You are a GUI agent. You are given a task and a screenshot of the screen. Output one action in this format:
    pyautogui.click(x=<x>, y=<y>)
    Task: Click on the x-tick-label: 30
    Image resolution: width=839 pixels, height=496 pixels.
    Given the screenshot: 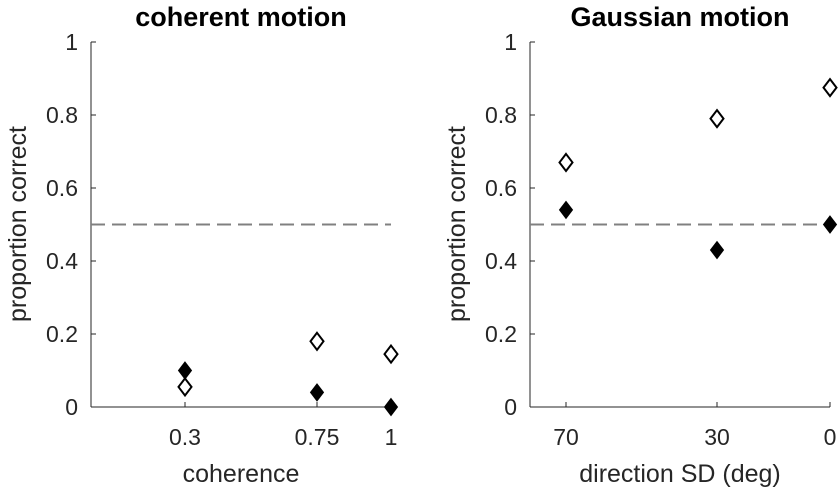 What is the action you would take?
    pyautogui.click(x=717, y=437)
    